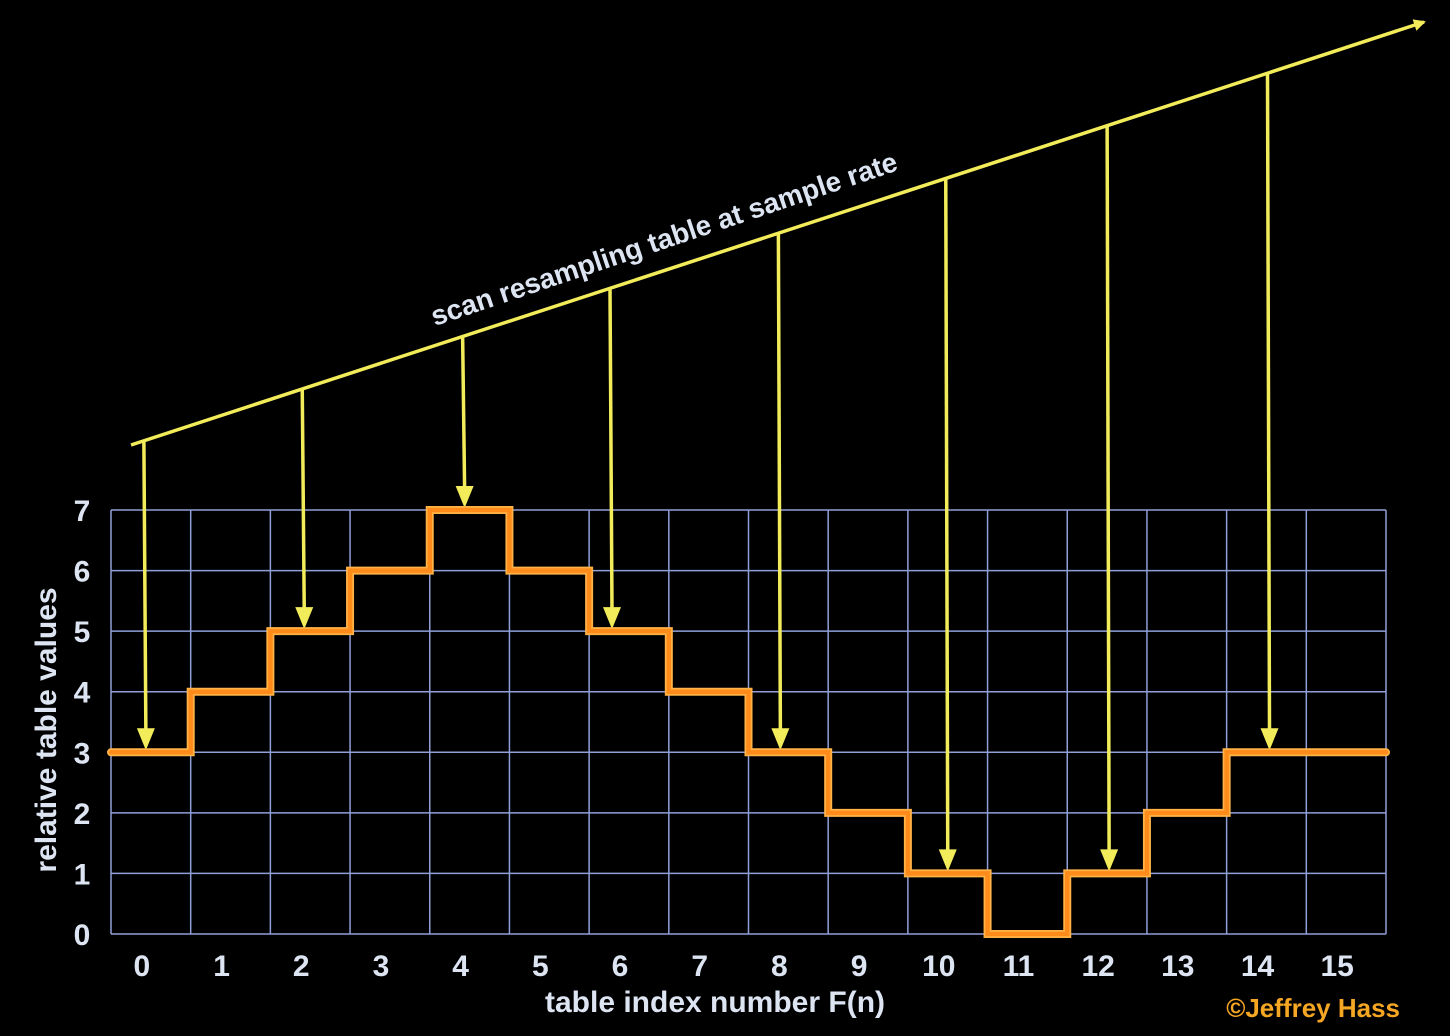 This screenshot has height=1036, width=1450. I want to click on y-tick-label: 7, so click(82, 511).